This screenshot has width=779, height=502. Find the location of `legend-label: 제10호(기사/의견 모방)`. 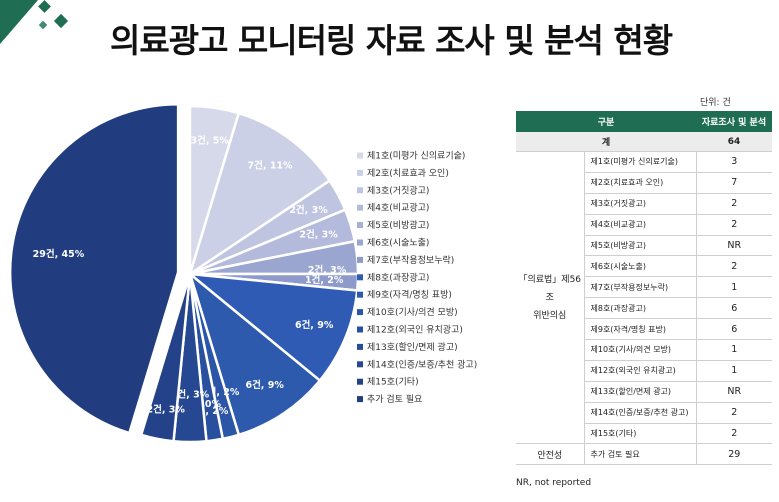

legend-label: 제10호(기사/의견 모방) is located at coordinates (412, 312).